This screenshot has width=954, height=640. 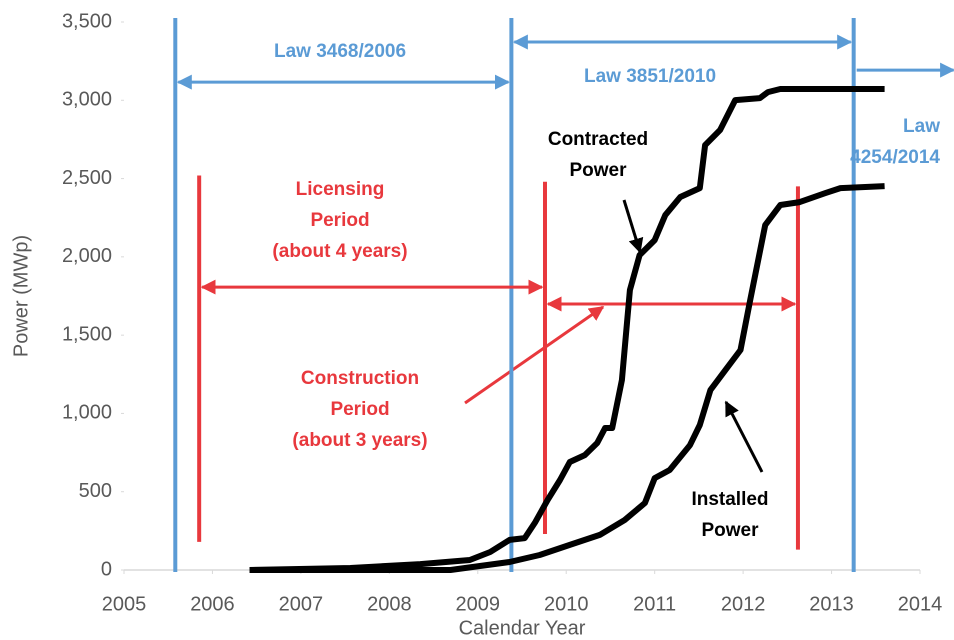 I want to click on annotation: Construction, so click(x=360, y=378).